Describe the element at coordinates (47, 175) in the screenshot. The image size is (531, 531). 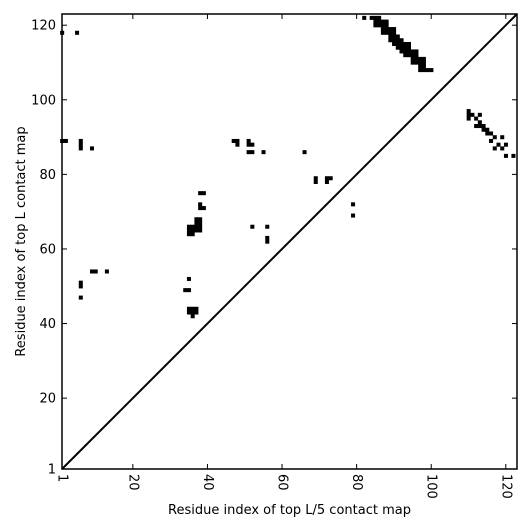
I see `y-tick-label: 80` at that location.